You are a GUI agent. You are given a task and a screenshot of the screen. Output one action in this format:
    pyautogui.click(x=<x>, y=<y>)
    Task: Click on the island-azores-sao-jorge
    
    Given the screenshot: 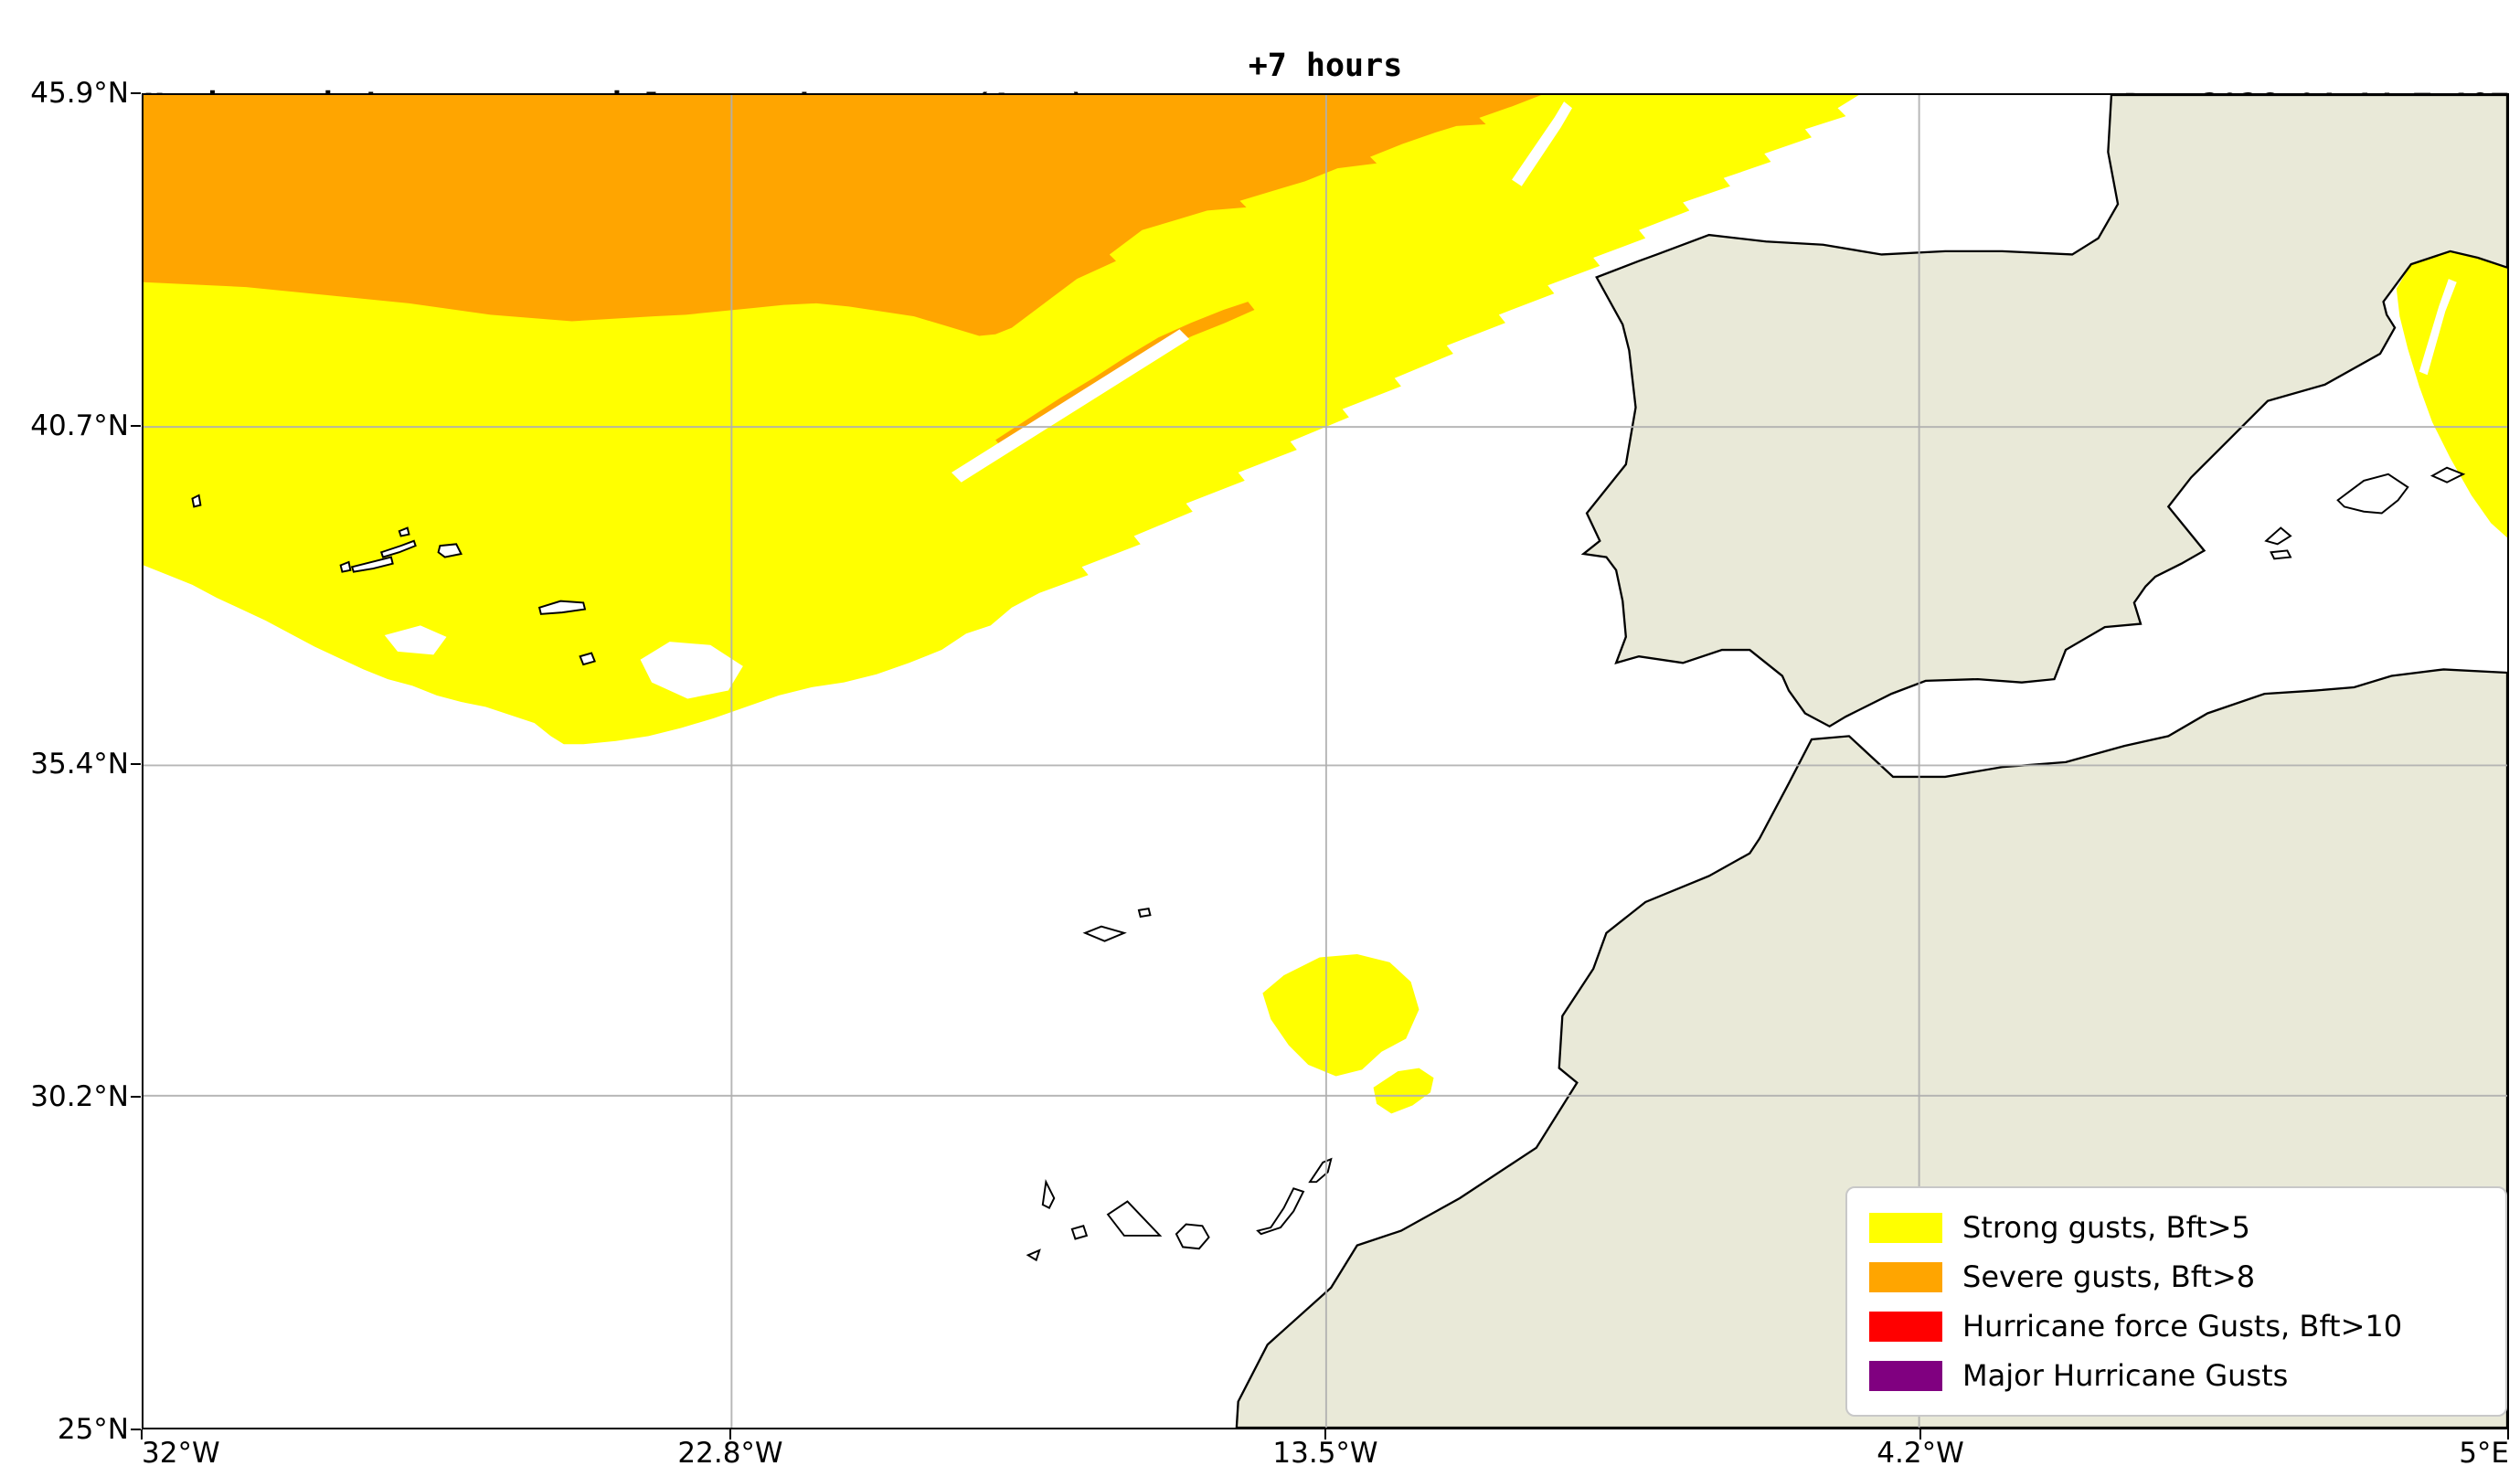 What is the action you would take?
    pyautogui.click(x=398, y=548)
    